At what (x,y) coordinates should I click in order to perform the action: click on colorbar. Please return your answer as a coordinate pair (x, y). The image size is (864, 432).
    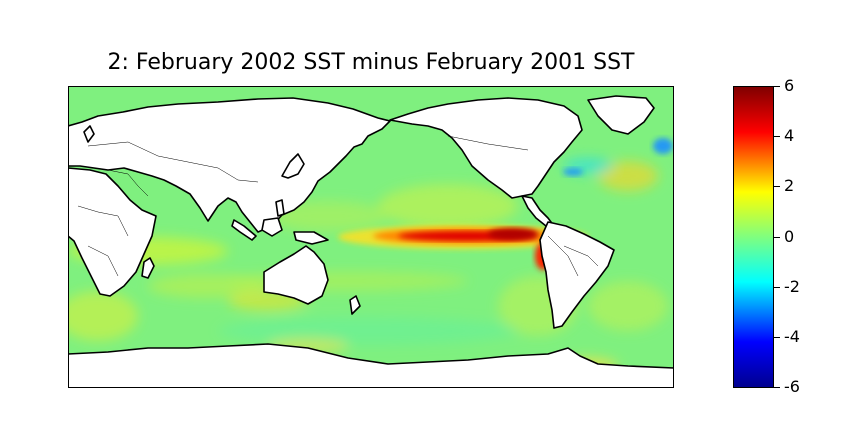
    Looking at the image, I should click on (753, 237).